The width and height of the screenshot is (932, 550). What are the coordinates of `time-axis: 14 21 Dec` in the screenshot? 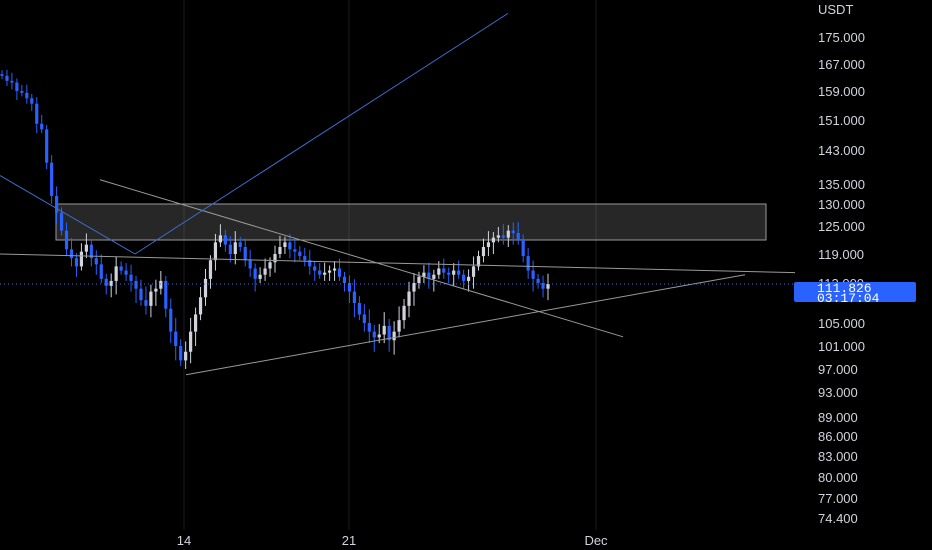 It's located at (392, 540).